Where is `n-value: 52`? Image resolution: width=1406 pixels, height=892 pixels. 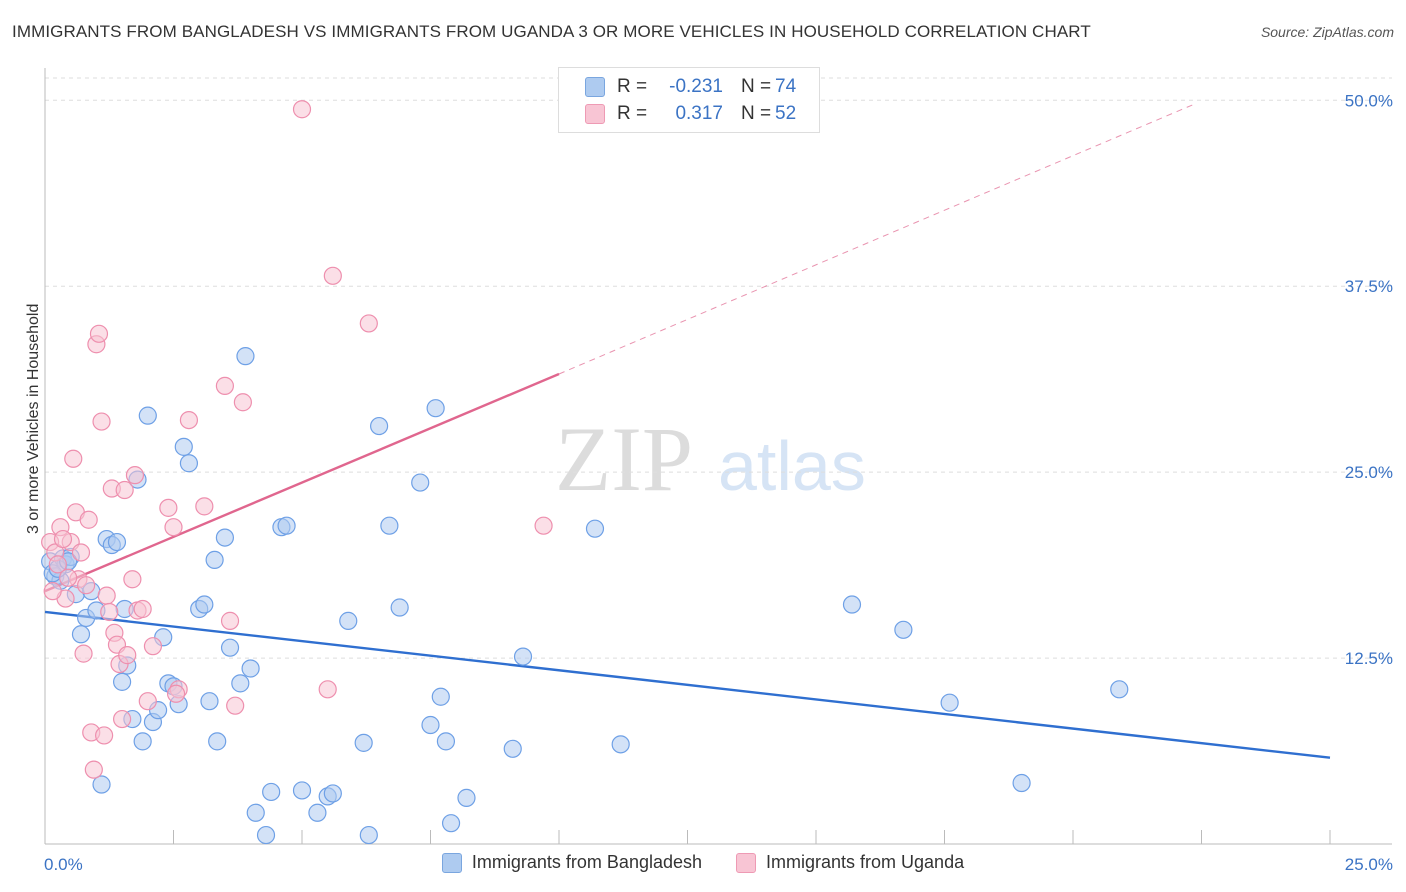 n-value: 52 is located at coordinates (786, 113).